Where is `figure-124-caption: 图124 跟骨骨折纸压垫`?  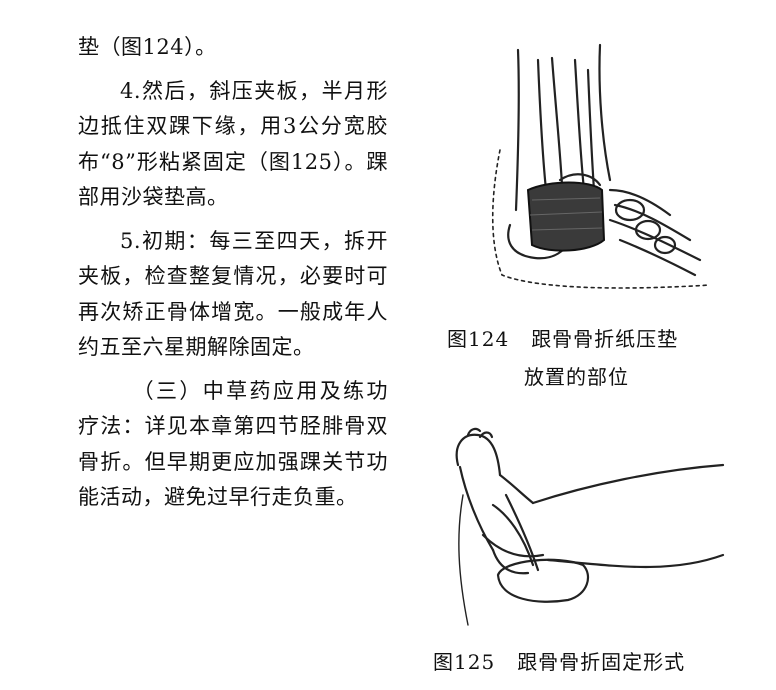
figure-124-caption: 图124 跟骨骨折纸压垫 is located at coordinates (562, 337).